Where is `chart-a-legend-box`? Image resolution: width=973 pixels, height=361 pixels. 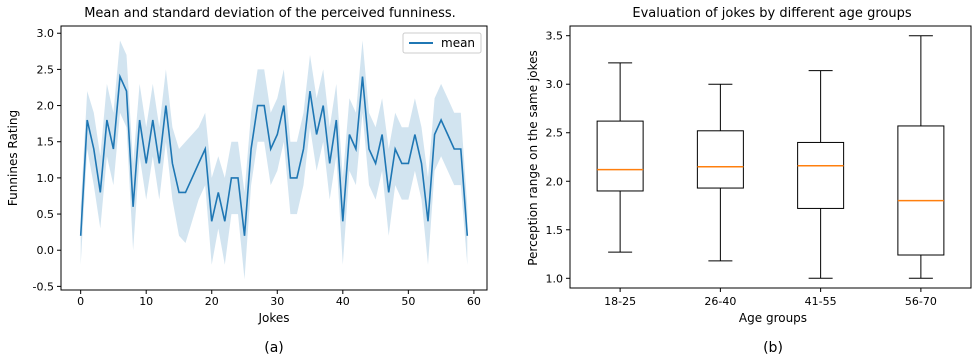 chart-a-legend-box is located at coordinates (442, 43).